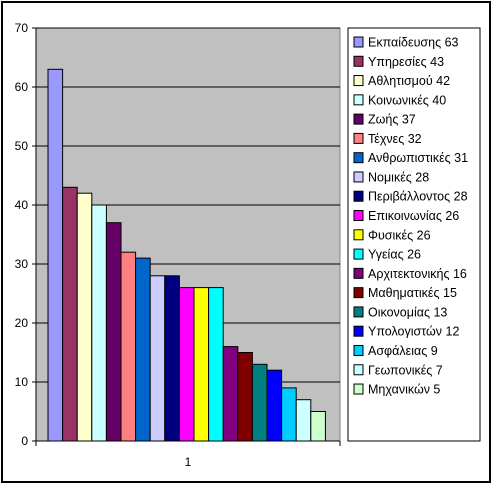 The width and height of the screenshot is (496, 488). What do you see at coordinates (413, 332) in the screenshot?
I see `legend-label: Υπολογιστών 12` at bounding box center [413, 332].